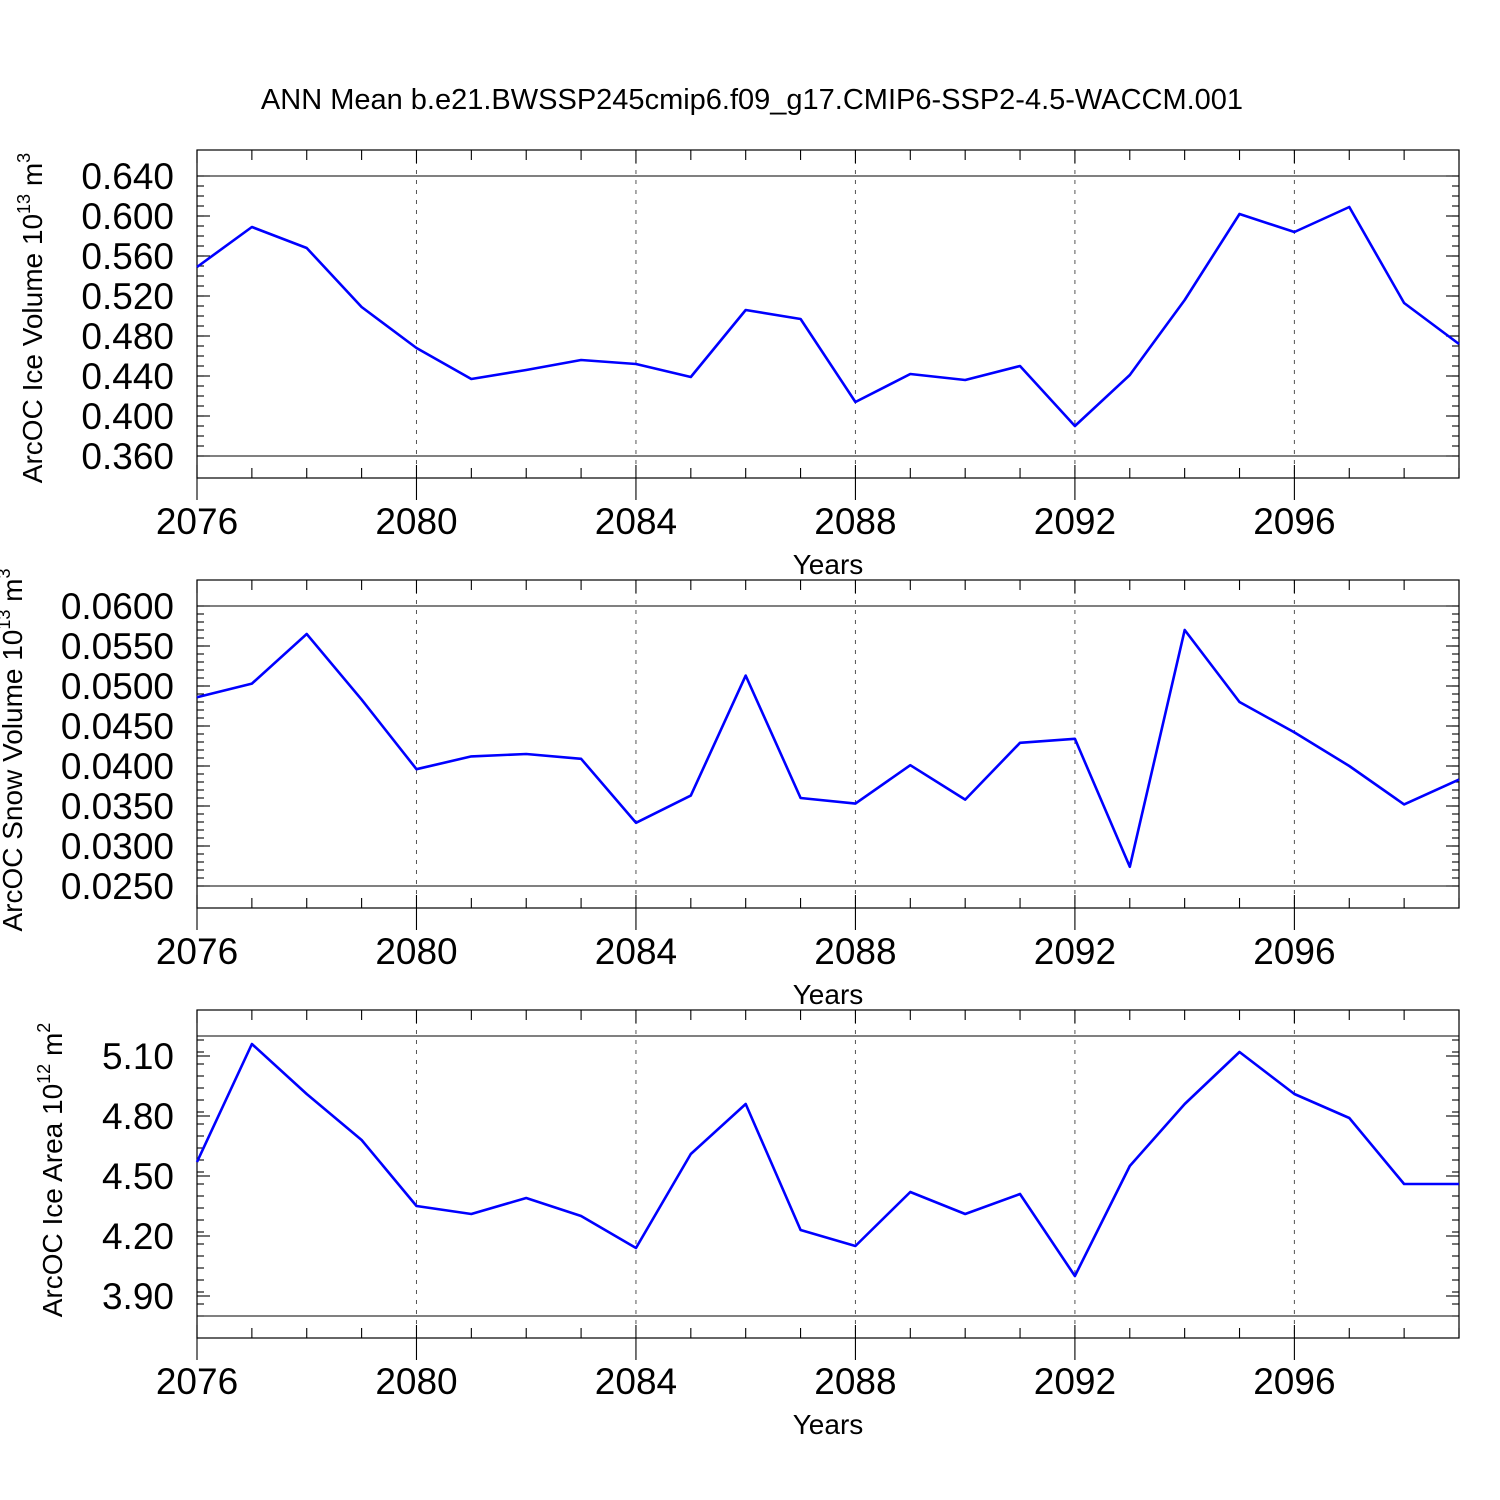 This screenshot has width=1500, height=1500. What do you see at coordinates (828, 748) in the screenshot?
I see `series-line-snow-volume` at bounding box center [828, 748].